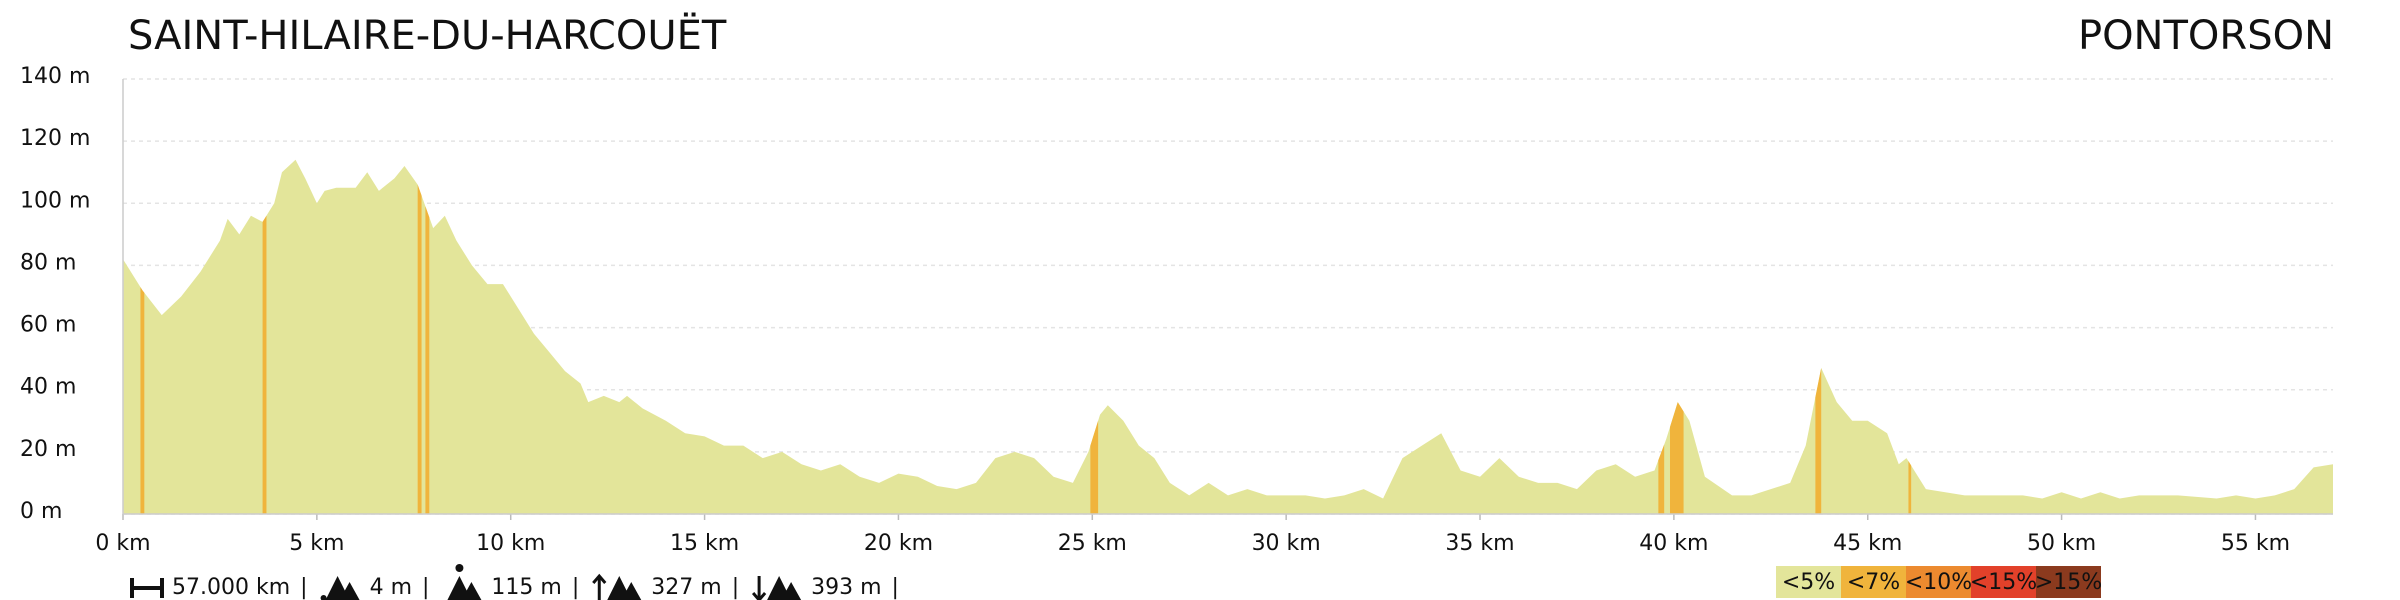  Describe the element at coordinates (231, 587) in the screenshot. I see `stat-value: 57.000 km` at that location.